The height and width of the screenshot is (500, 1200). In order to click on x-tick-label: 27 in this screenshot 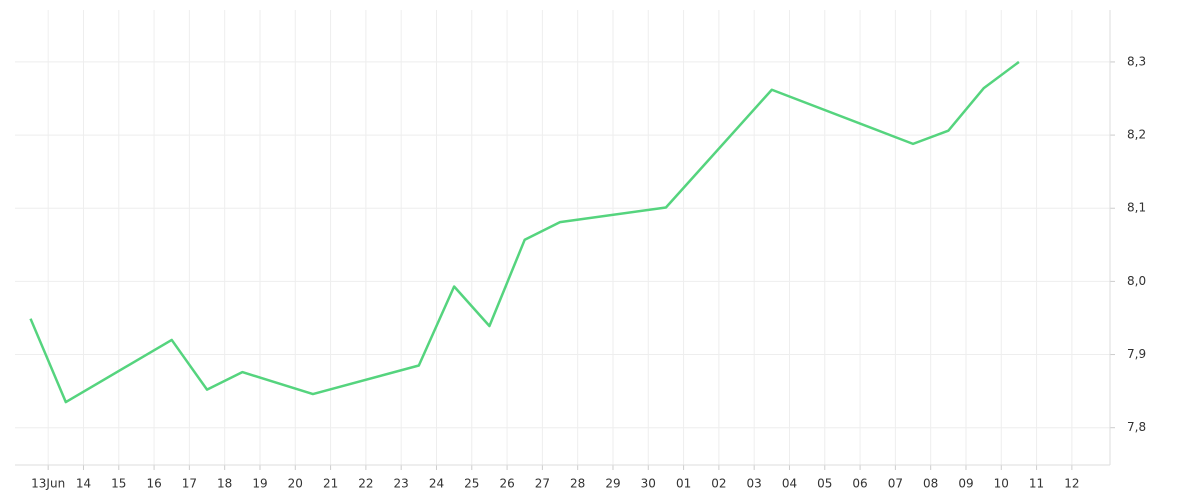, I will do `click(542, 484)`.